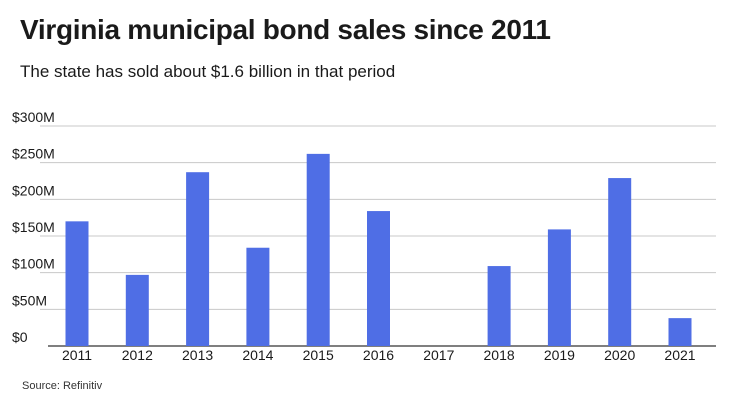 The width and height of the screenshot is (740, 416). I want to click on x-tick-label: 2019, so click(559, 355).